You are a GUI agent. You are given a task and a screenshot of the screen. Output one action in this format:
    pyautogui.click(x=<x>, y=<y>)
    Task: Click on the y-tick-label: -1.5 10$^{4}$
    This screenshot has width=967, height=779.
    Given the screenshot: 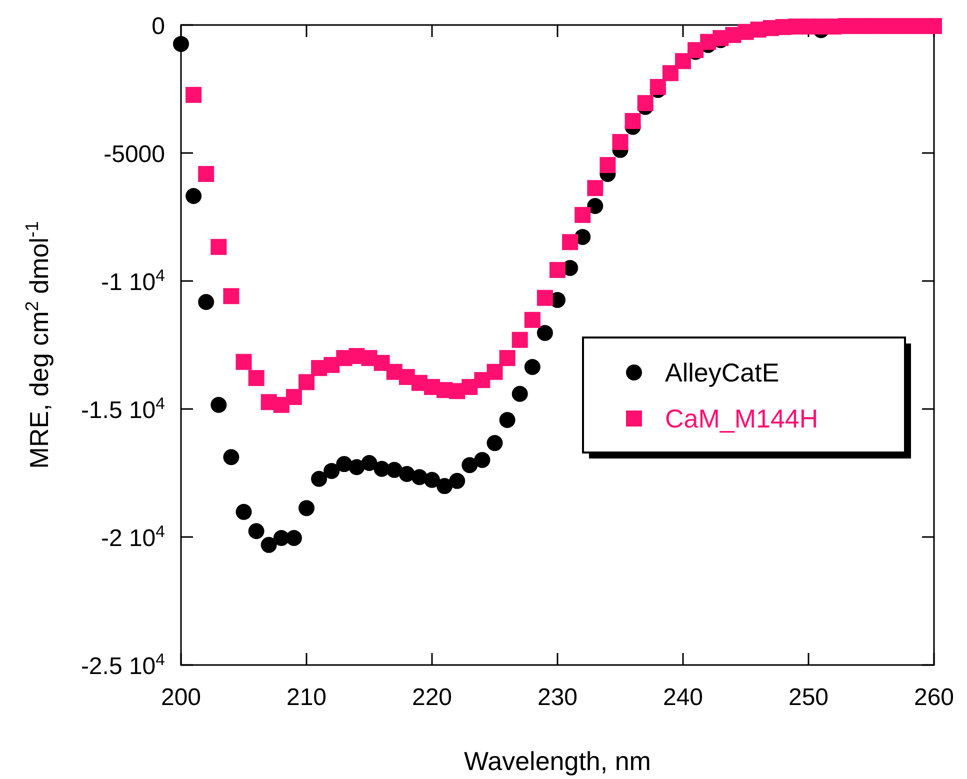 What is the action you would take?
    pyautogui.click(x=122, y=409)
    